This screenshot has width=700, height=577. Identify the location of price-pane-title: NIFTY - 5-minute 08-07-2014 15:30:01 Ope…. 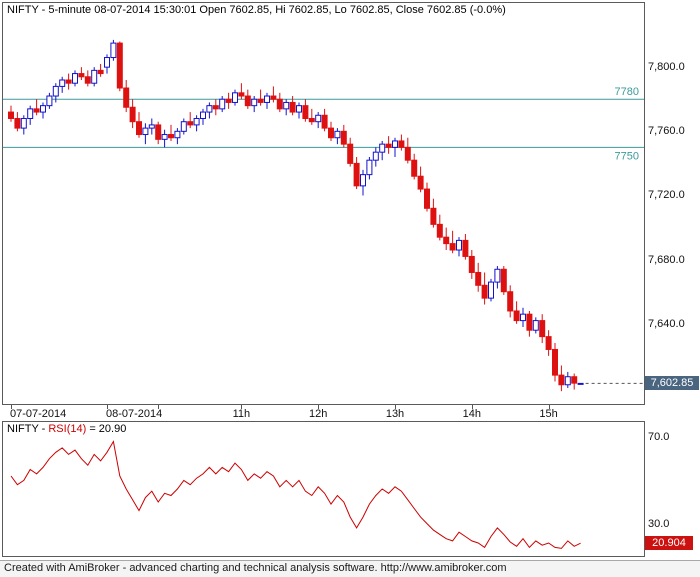
(256, 10).